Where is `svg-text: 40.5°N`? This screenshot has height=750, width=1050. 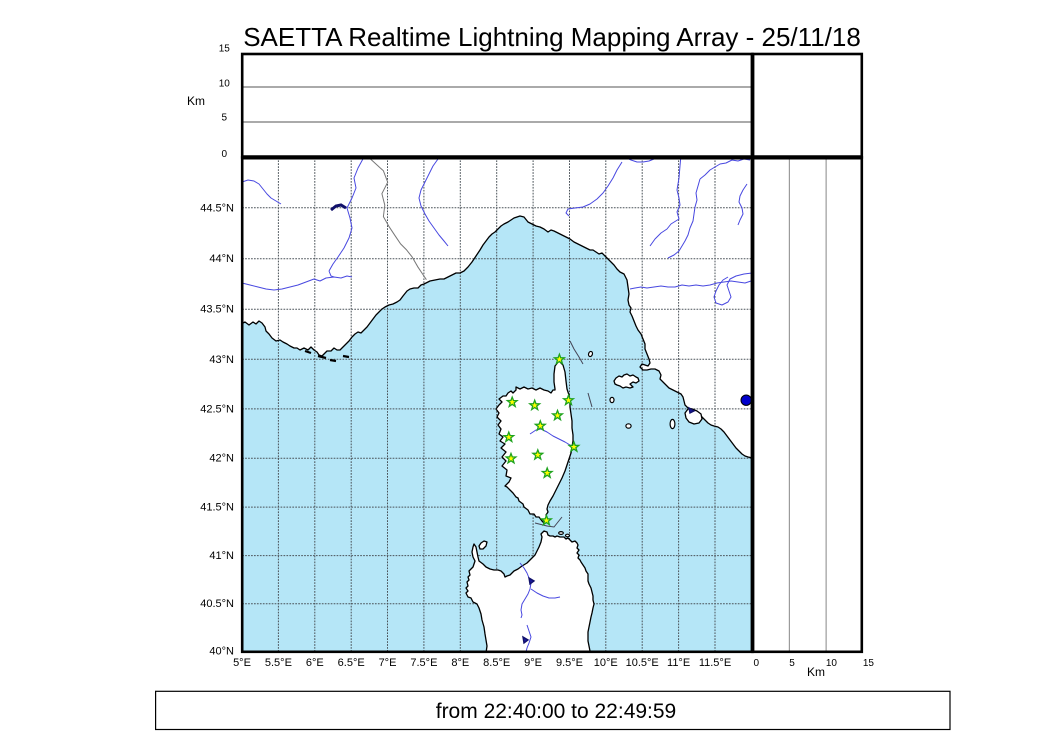
svg-text: 40.5°N is located at coordinates (217, 604).